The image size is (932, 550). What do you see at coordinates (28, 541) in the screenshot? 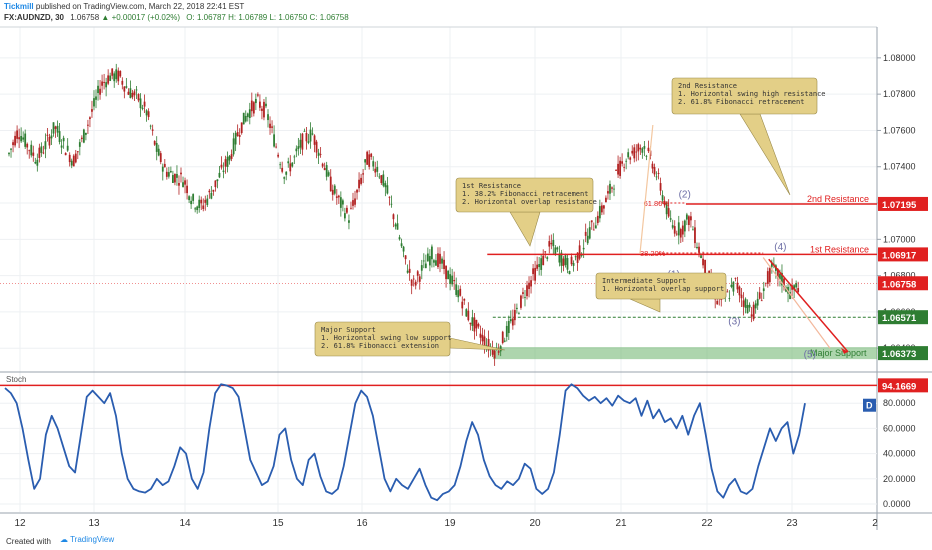
I see `created-with-text: Created with` at bounding box center [28, 541].